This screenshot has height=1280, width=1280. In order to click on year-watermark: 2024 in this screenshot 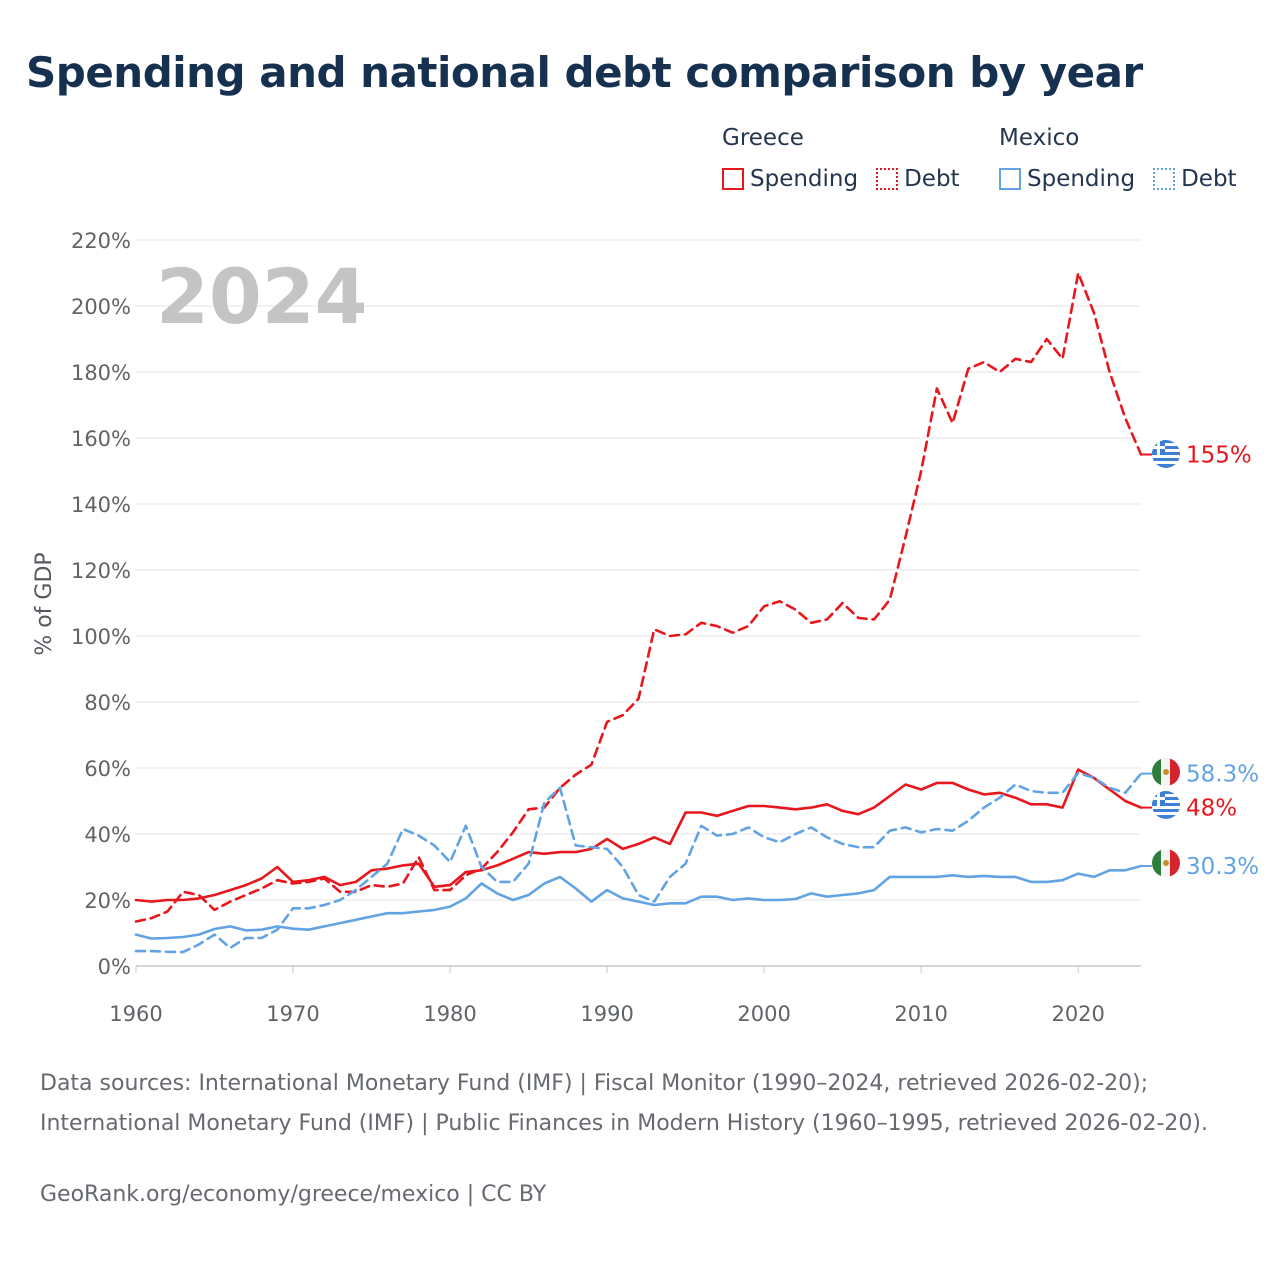, I will do `click(262, 296)`.